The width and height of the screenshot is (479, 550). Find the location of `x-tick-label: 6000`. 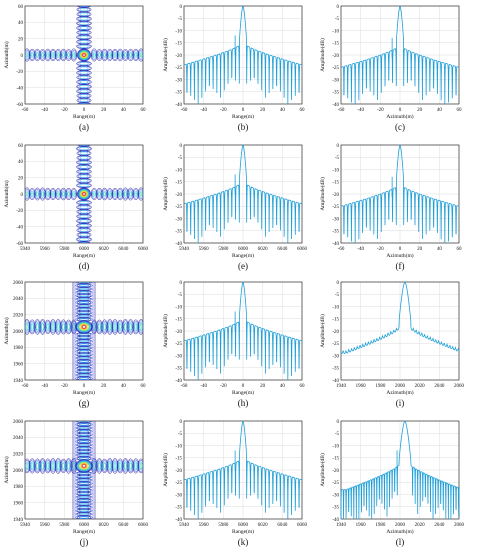

x-tick-label: 6000 is located at coordinates (84, 249).